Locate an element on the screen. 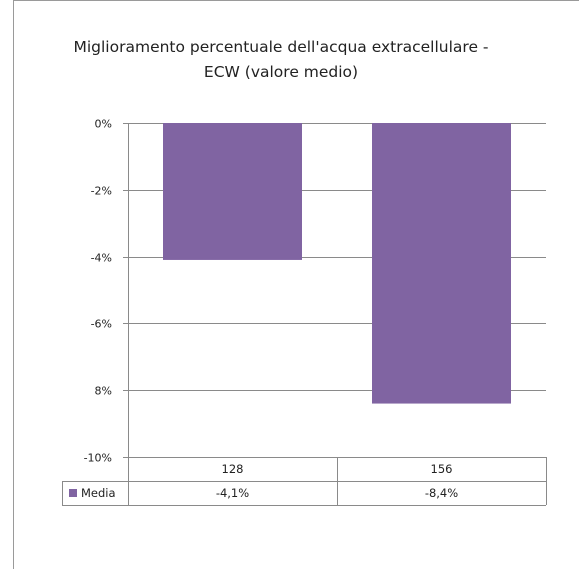  y-axis-ticks: 0% -2% -4% -6% 8% -10% is located at coordinates (98, 291).